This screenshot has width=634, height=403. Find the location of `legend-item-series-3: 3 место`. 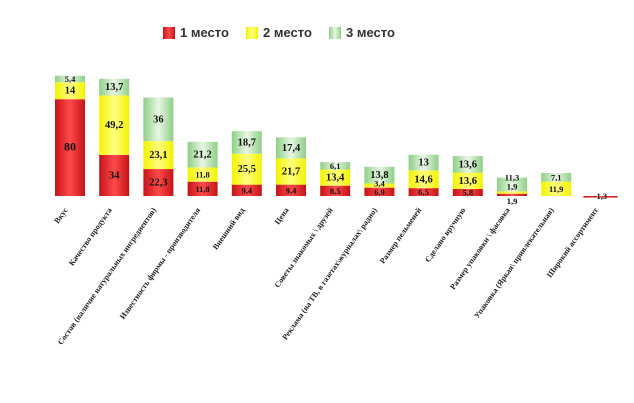

legend-item-series-3: 3 место is located at coordinates (362, 32).